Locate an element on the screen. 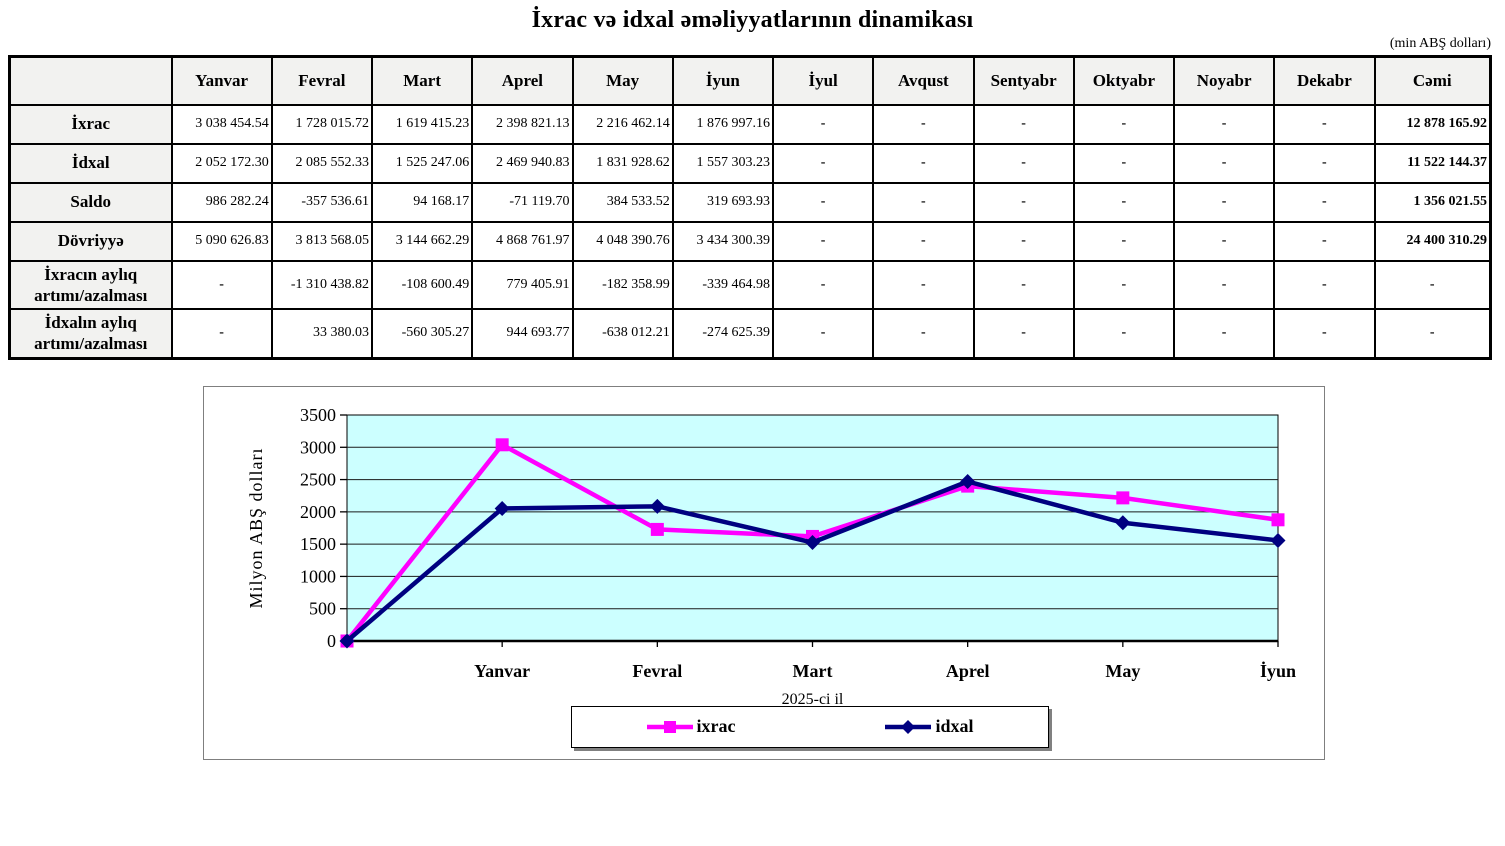 The width and height of the screenshot is (1505, 846). marker-square-ixrac is located at coordinates (502, 444).